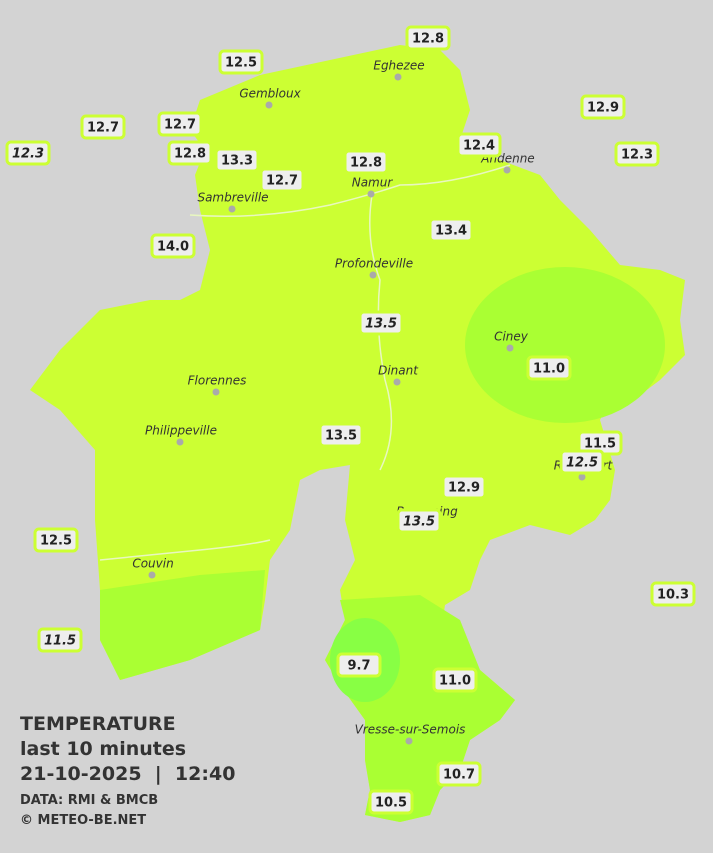 Image resolution: width=713 pixels, height=853 pixels. I want to click on station-value: 10.3, so click(673, 595).